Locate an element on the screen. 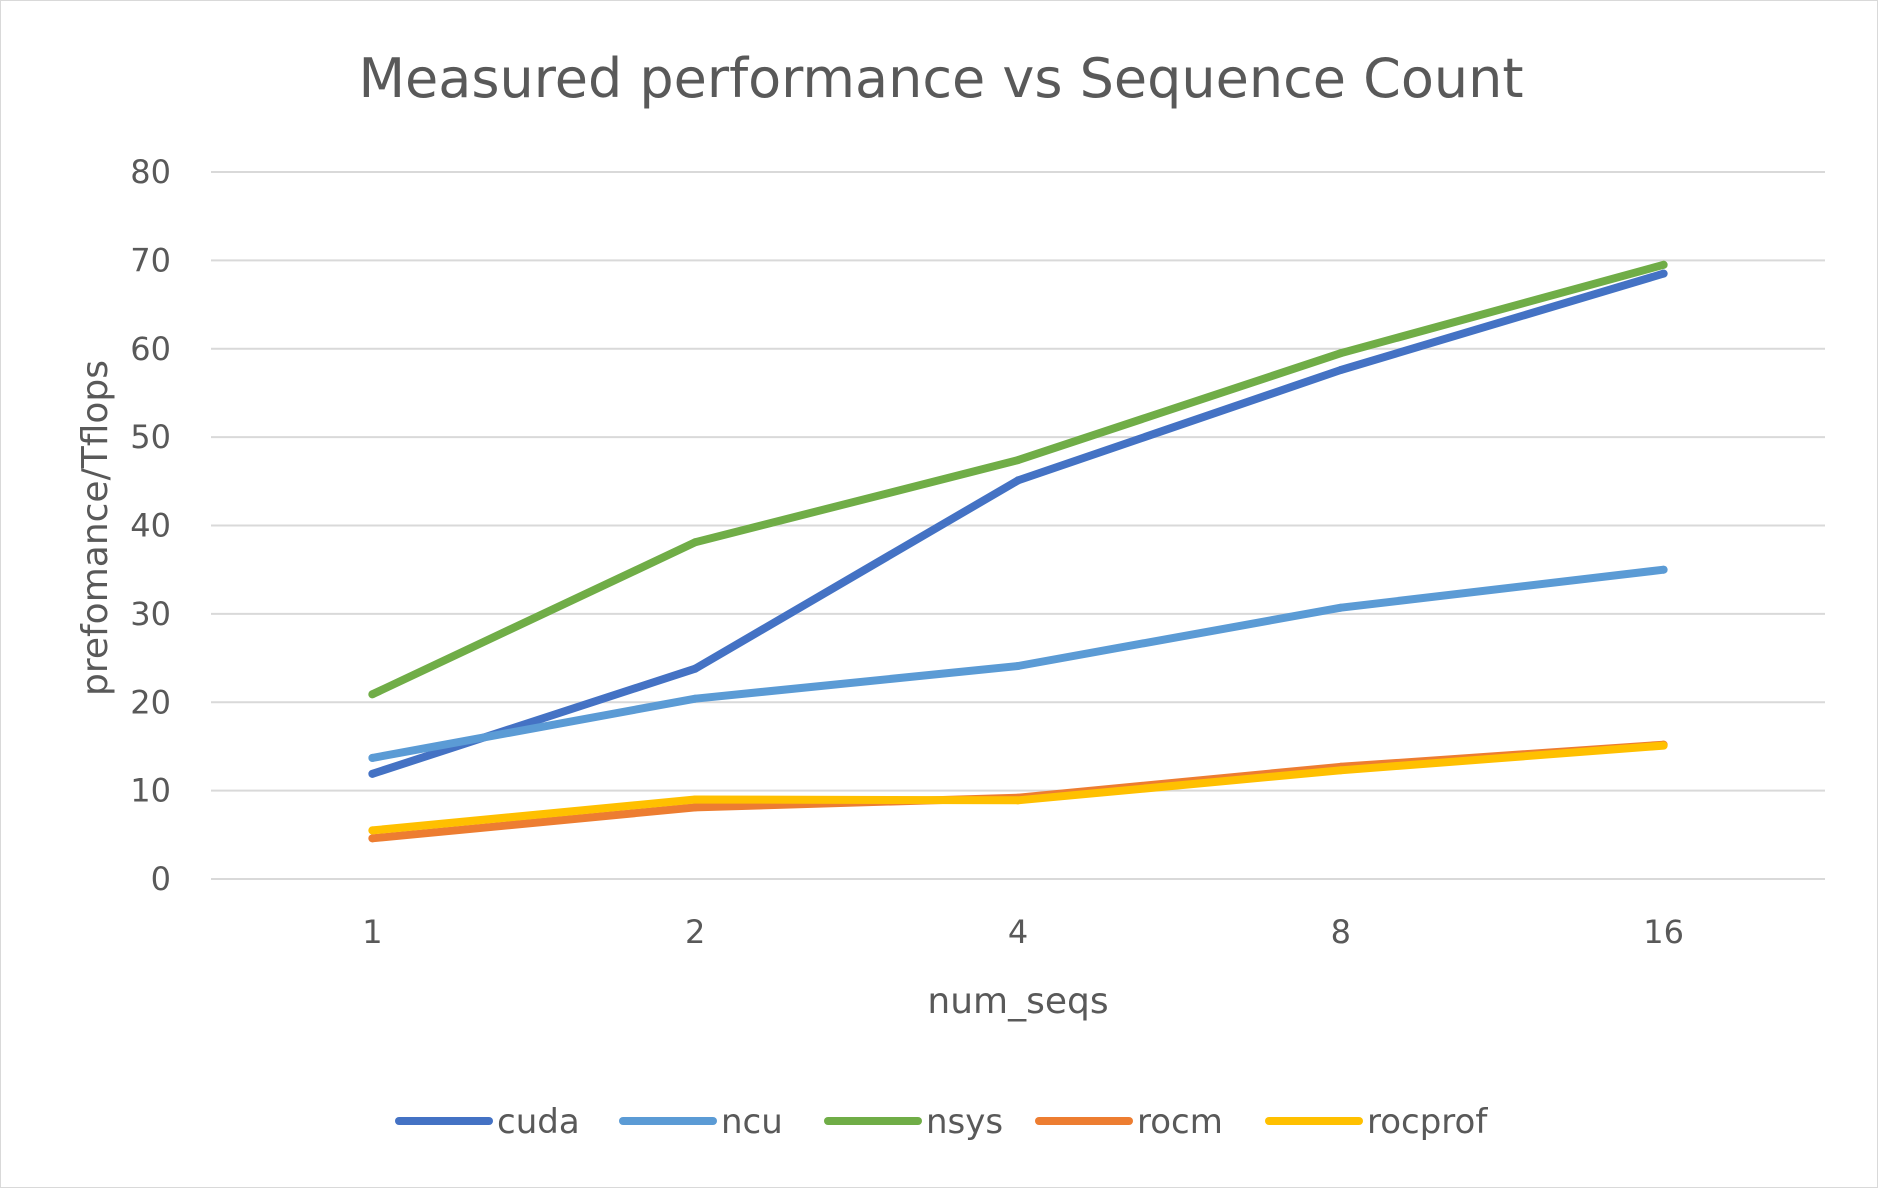  legend-label-cuda: cuda is located at coordinates (538, 1122).